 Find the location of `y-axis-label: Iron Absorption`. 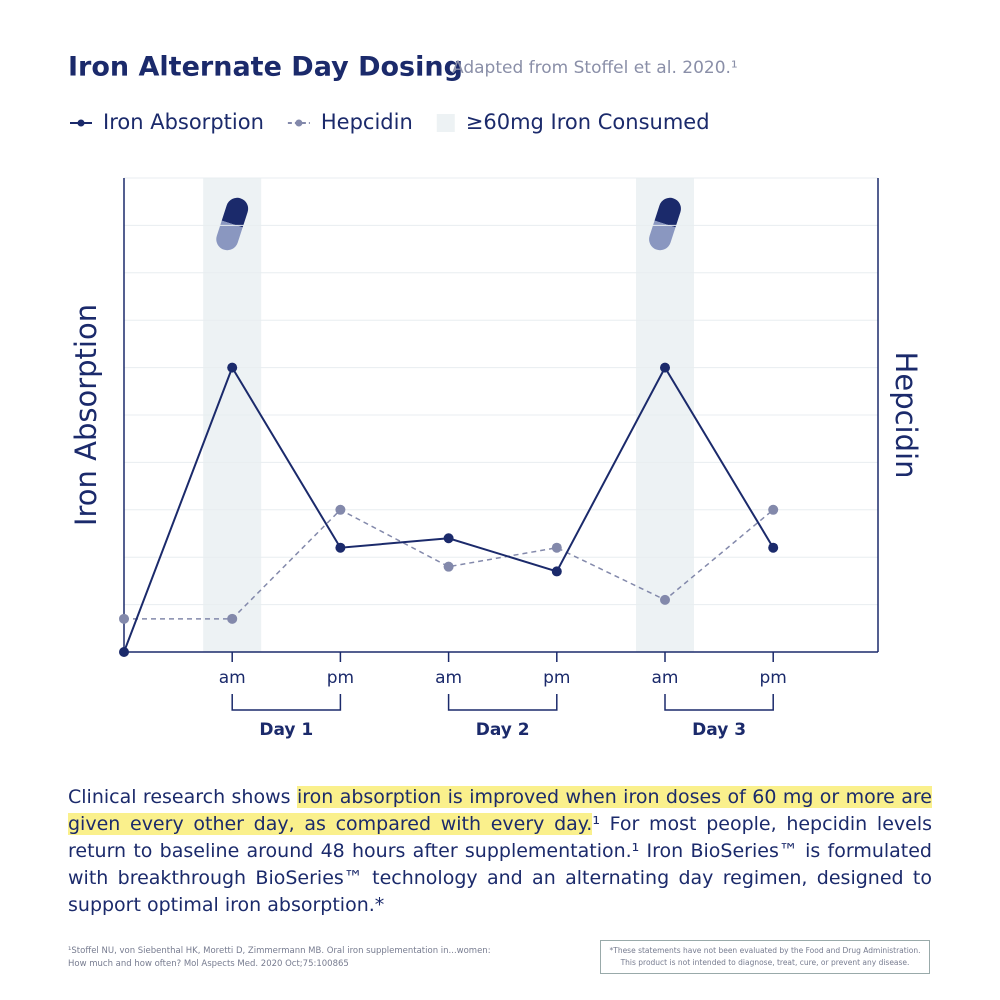

y-axis-label: Iron Absorption is located at coordinates (86, 415).